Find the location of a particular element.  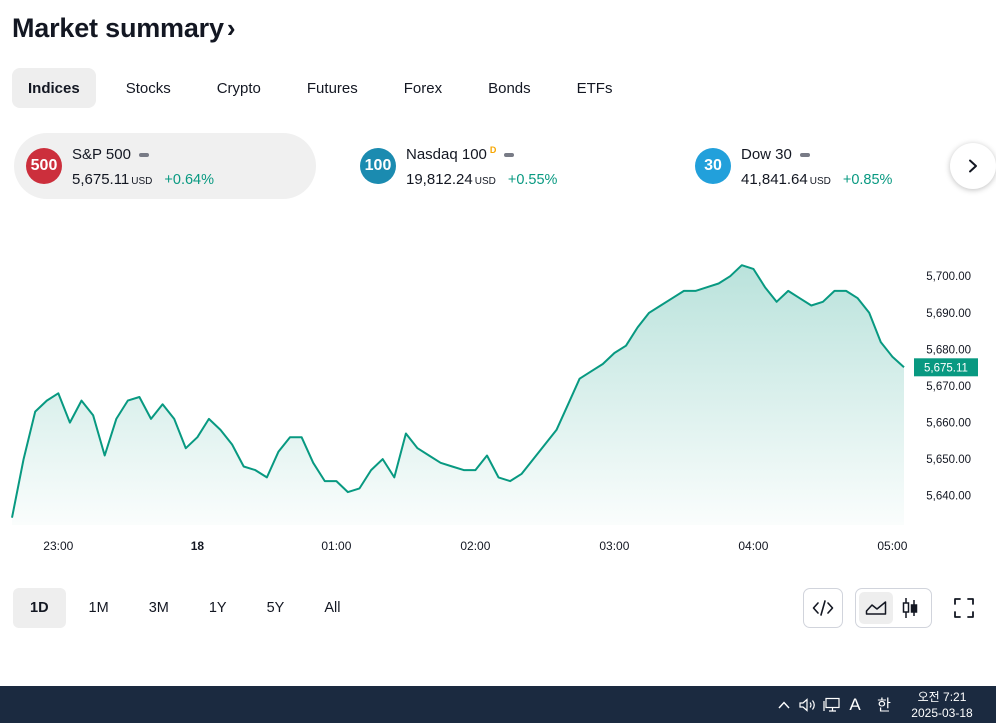

chart-style-toggle is located at coordinates (893, 608).